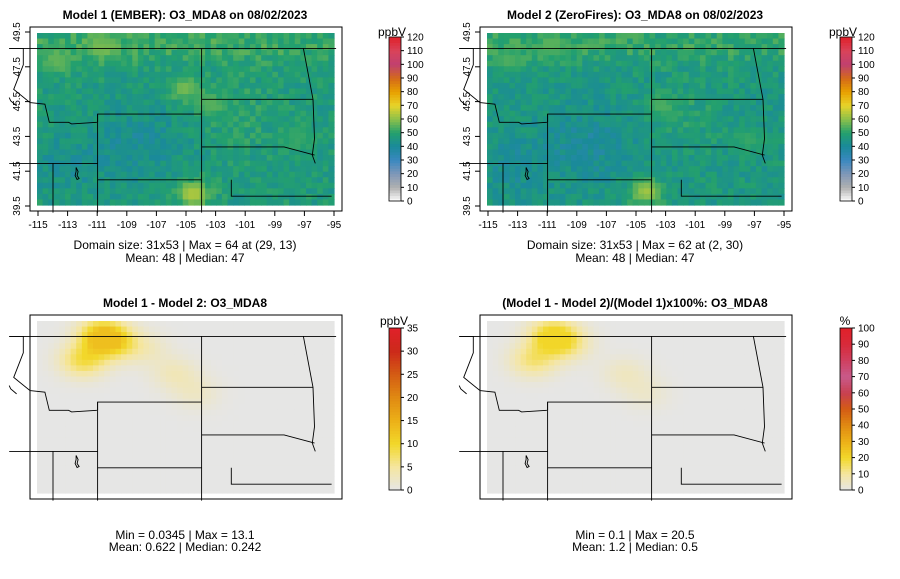 The image size is (900, 579). I want to click on colorbar-segment, so click(395, 189).